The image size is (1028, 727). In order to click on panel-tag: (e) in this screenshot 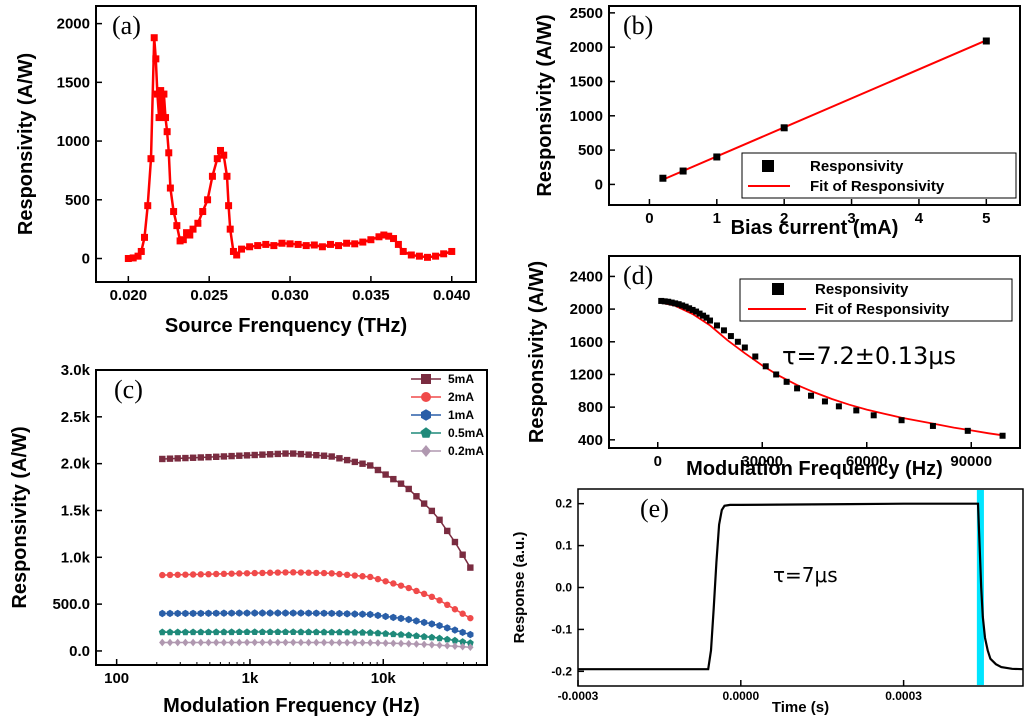, I will do `click(654, 508)`.